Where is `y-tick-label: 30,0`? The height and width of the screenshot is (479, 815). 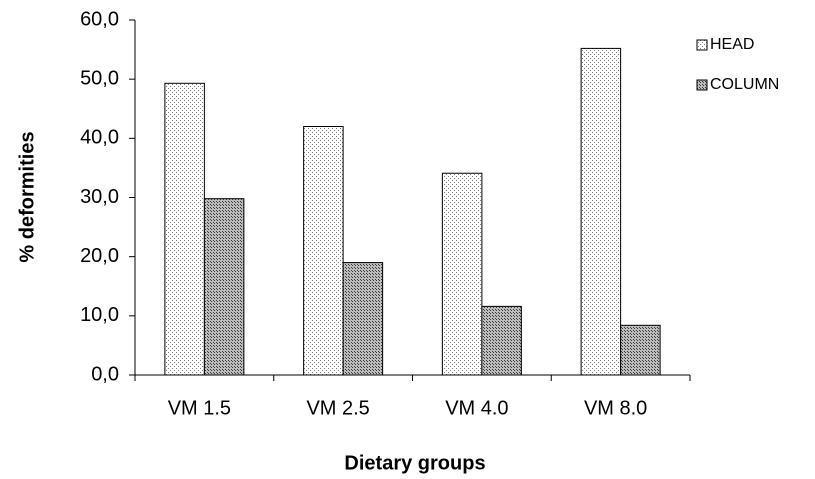
y-tick-label: 30,0 is located at coordinates (99, 197).